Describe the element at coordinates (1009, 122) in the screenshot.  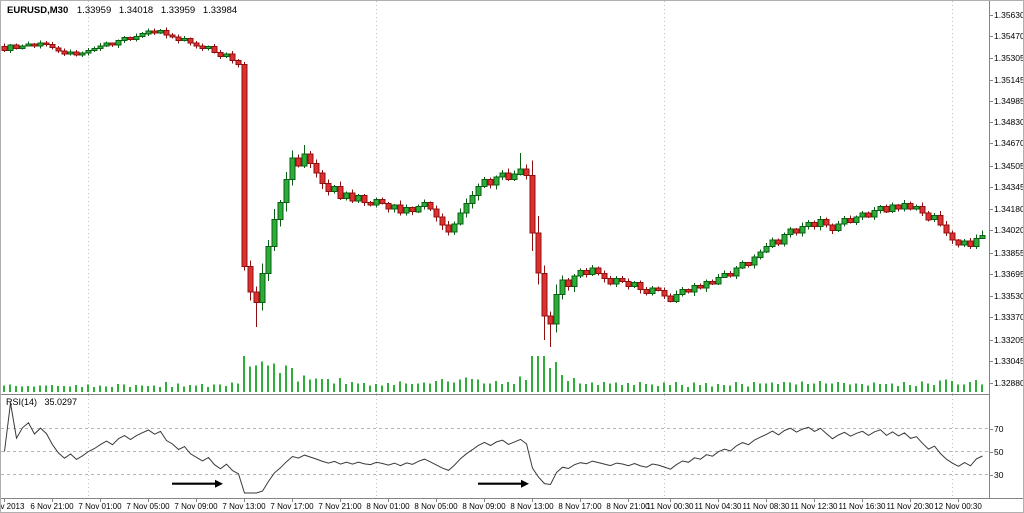
I see `price-axis-label: 1.34830` at that location.